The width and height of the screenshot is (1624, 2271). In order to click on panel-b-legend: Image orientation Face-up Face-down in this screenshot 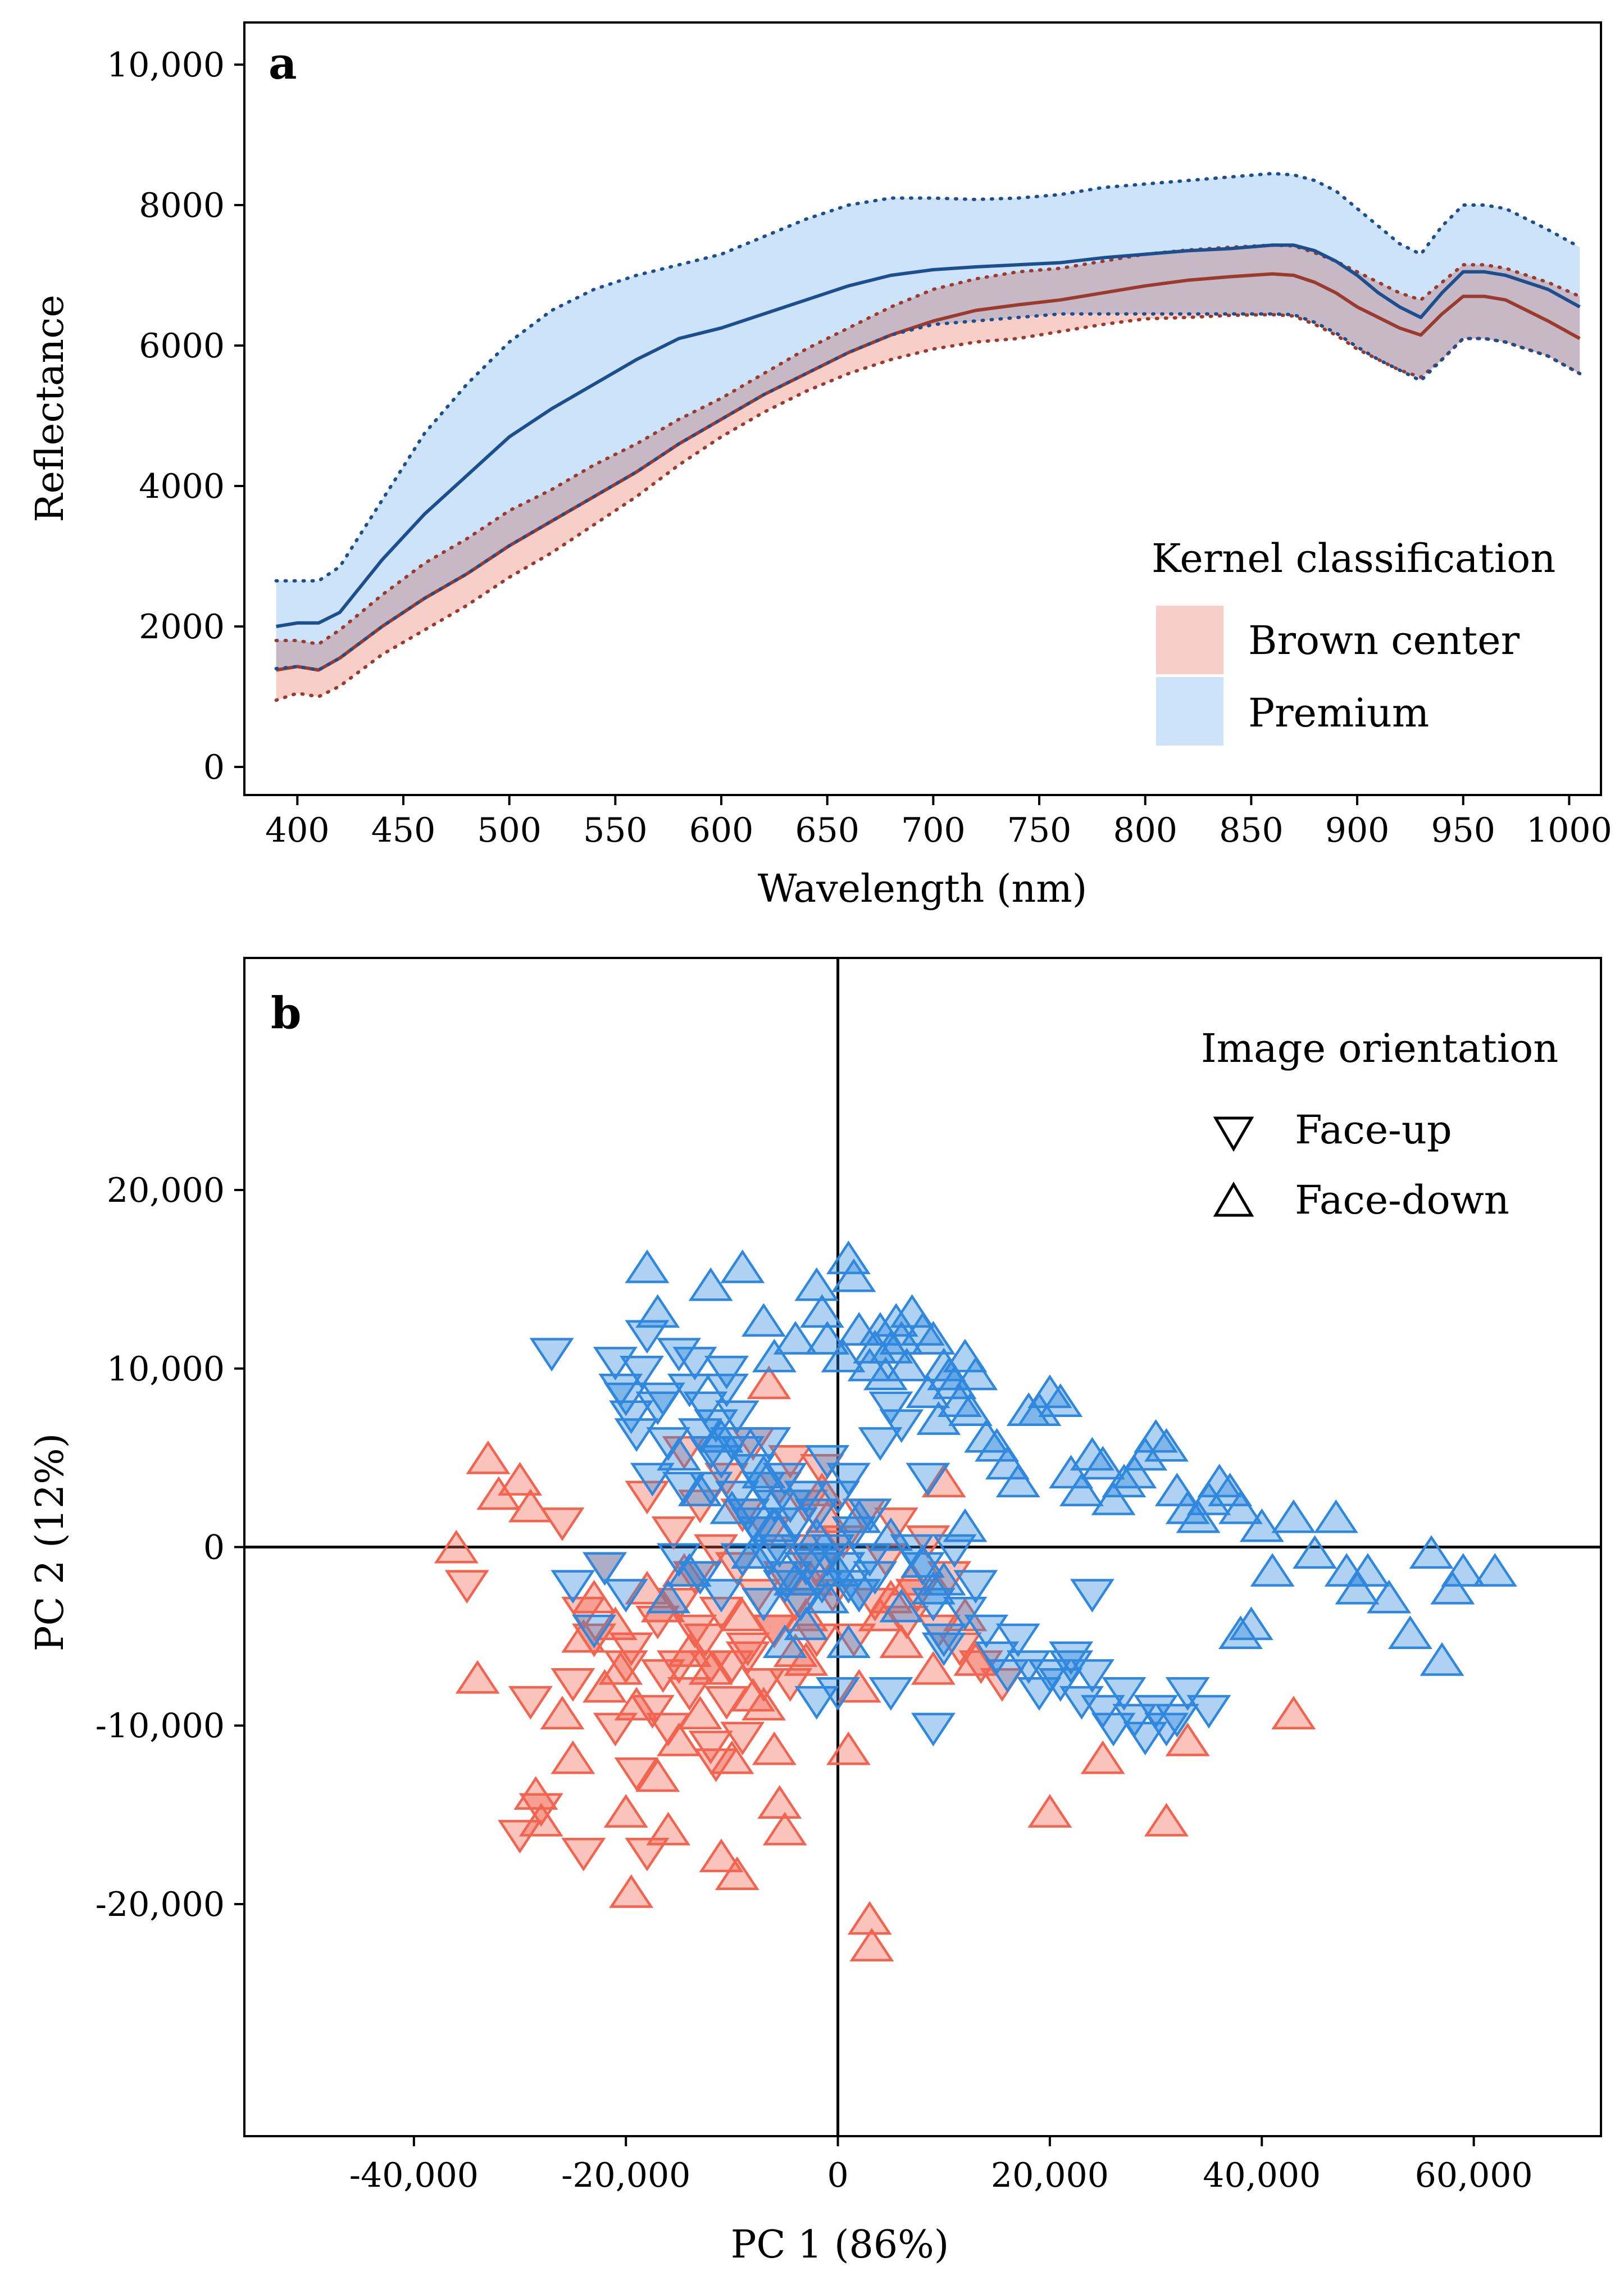, I will do `click(1379, 1124)`.